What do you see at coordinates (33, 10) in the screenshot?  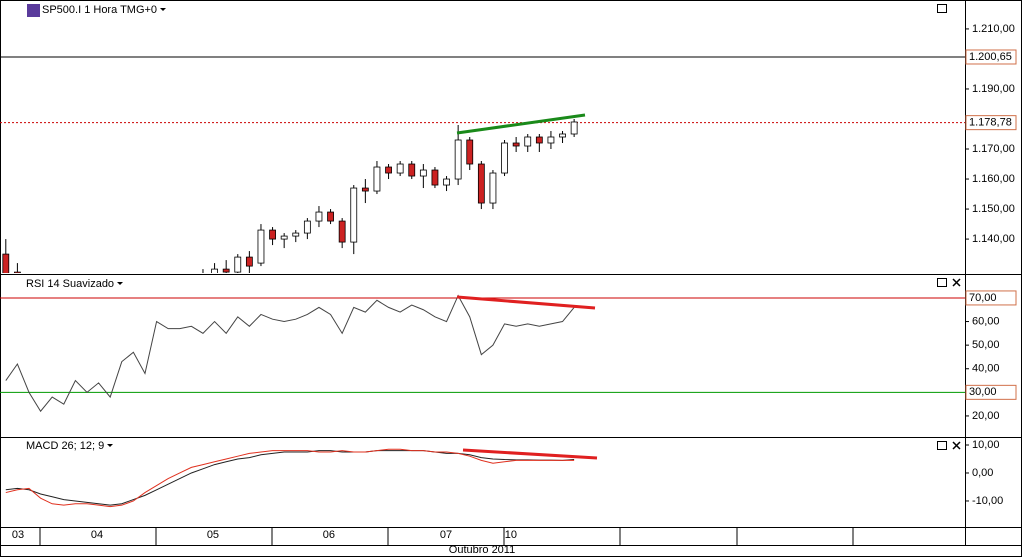 I see `instrument-icon` at bounding box center [33, 10].